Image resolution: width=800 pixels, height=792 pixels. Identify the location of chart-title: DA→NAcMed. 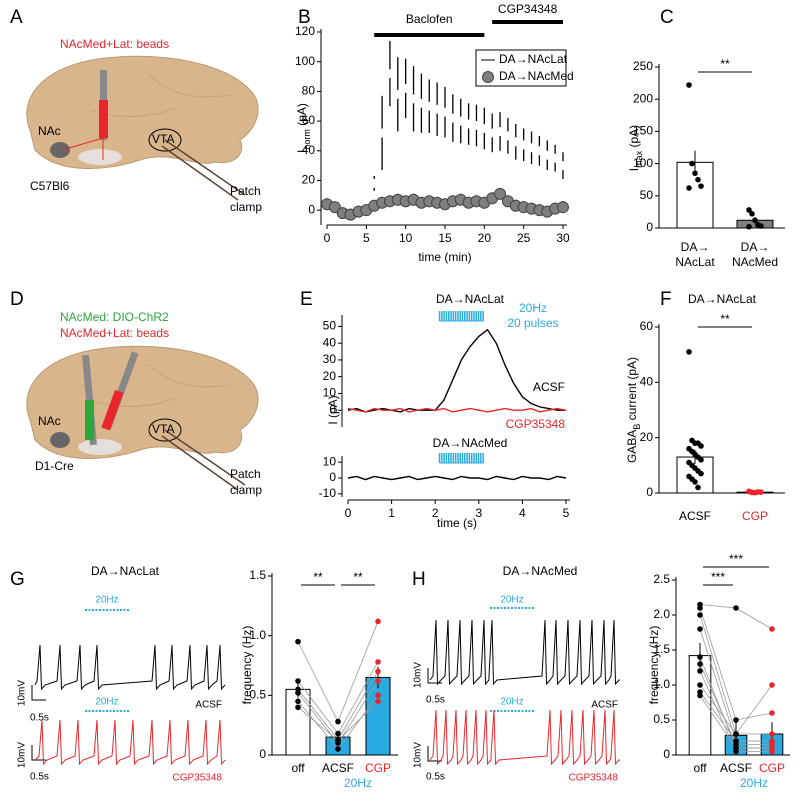
(470, 443).